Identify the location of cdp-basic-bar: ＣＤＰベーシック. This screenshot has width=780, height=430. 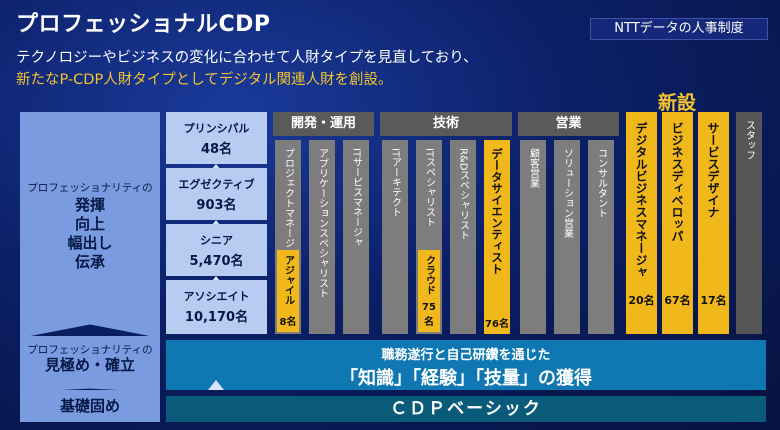
(466, 409).